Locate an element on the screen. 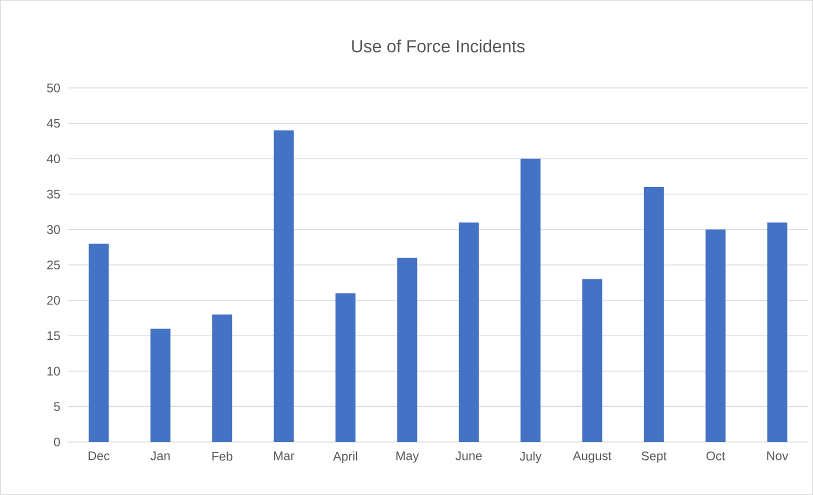  x-tick-label: June is located at coordinates (469, 456).